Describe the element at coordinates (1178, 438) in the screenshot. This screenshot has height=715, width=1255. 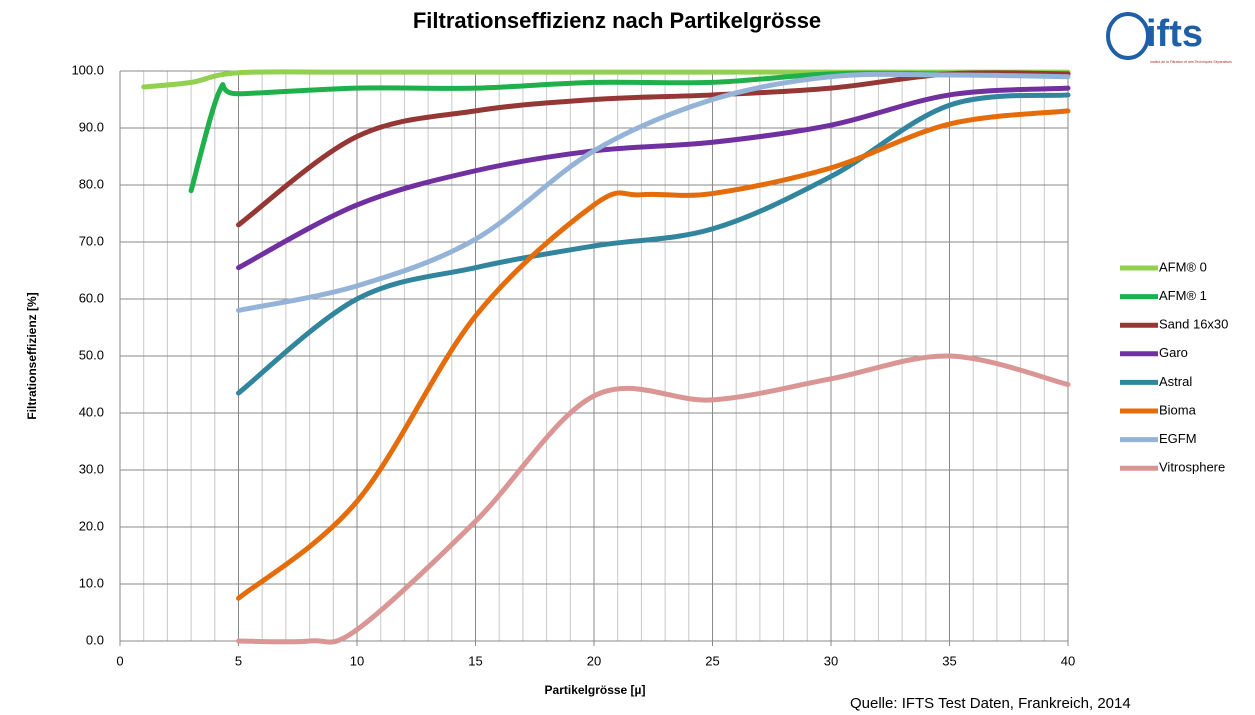
I see `legend-label: EGFM` at that location.